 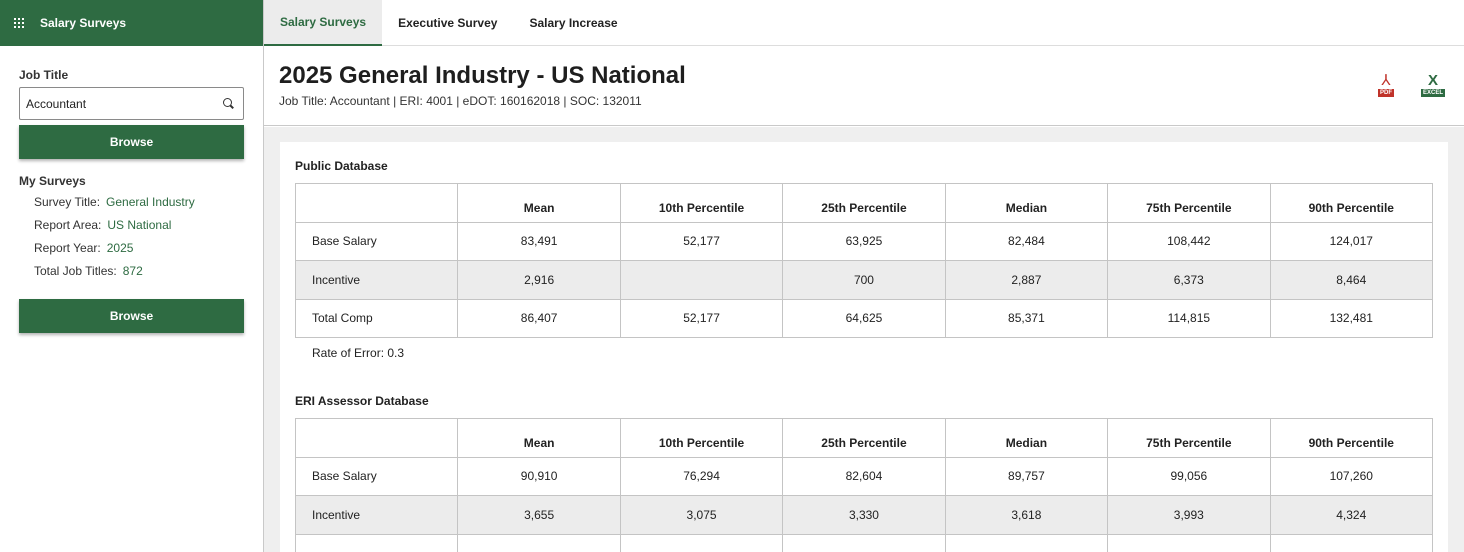 I want to click on table-cell: 89,757, so click(x=1026, y=476).